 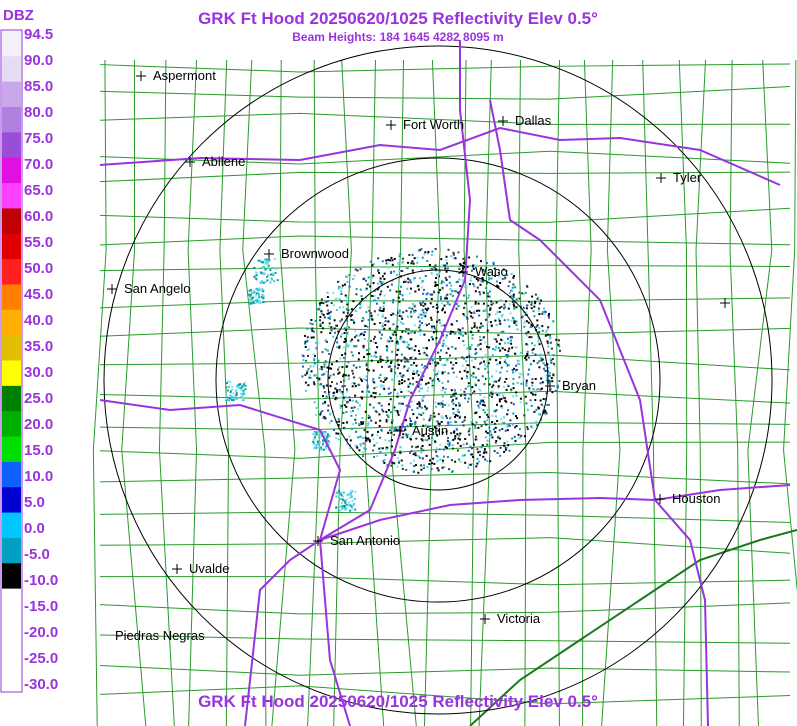 I want to click on legend-label: 75.0, so click(x=38, y=138).